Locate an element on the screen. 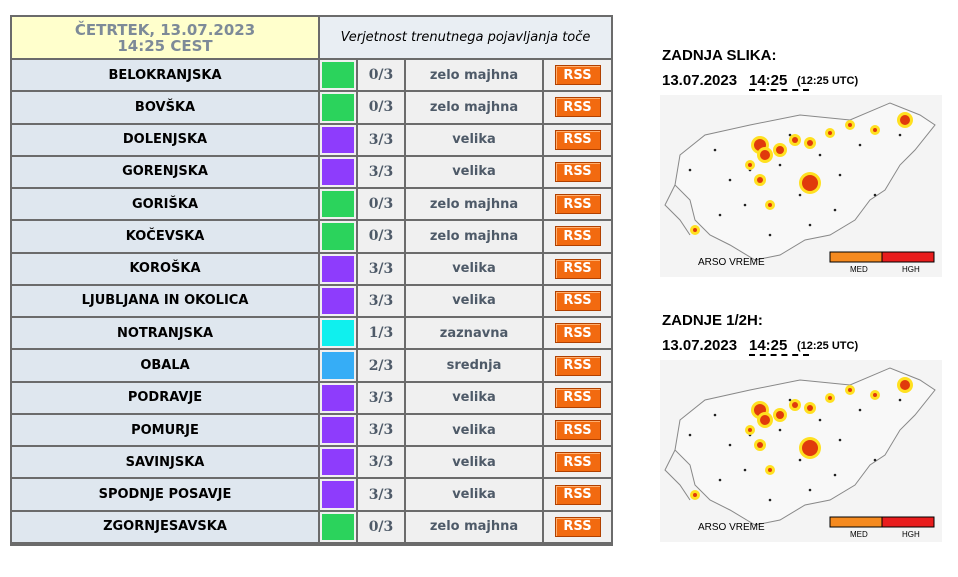 This screenshot has height=577, width=958. fraction: 2/3 is located at coordinates (381, 365).